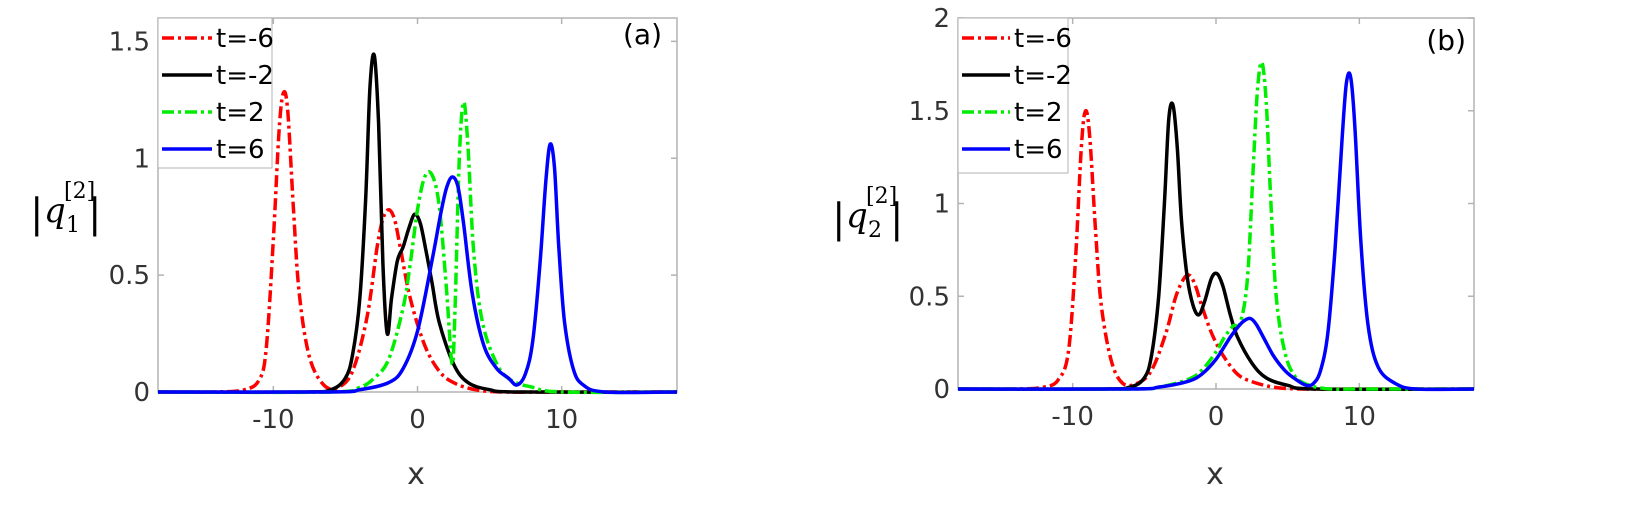 The width and height of the screenshot is (1631, 519). I want to click on y-axis-label-b: | q 2 [2] |, so click(867, 213).